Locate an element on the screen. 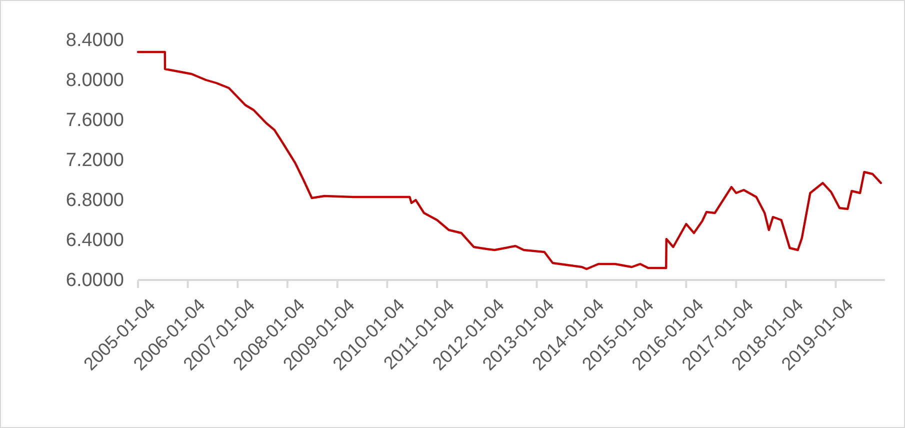 The image size is (905, 428). y-tick-label: 6.4000 is located at coordinates (95, 241).